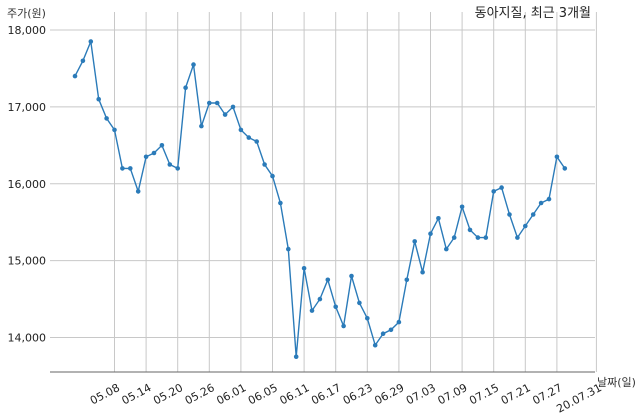  What do you see at coordinates (27, 184) in the screenshot?
I see `y-tick-label: 16,000` at bounding box center [27, 184].